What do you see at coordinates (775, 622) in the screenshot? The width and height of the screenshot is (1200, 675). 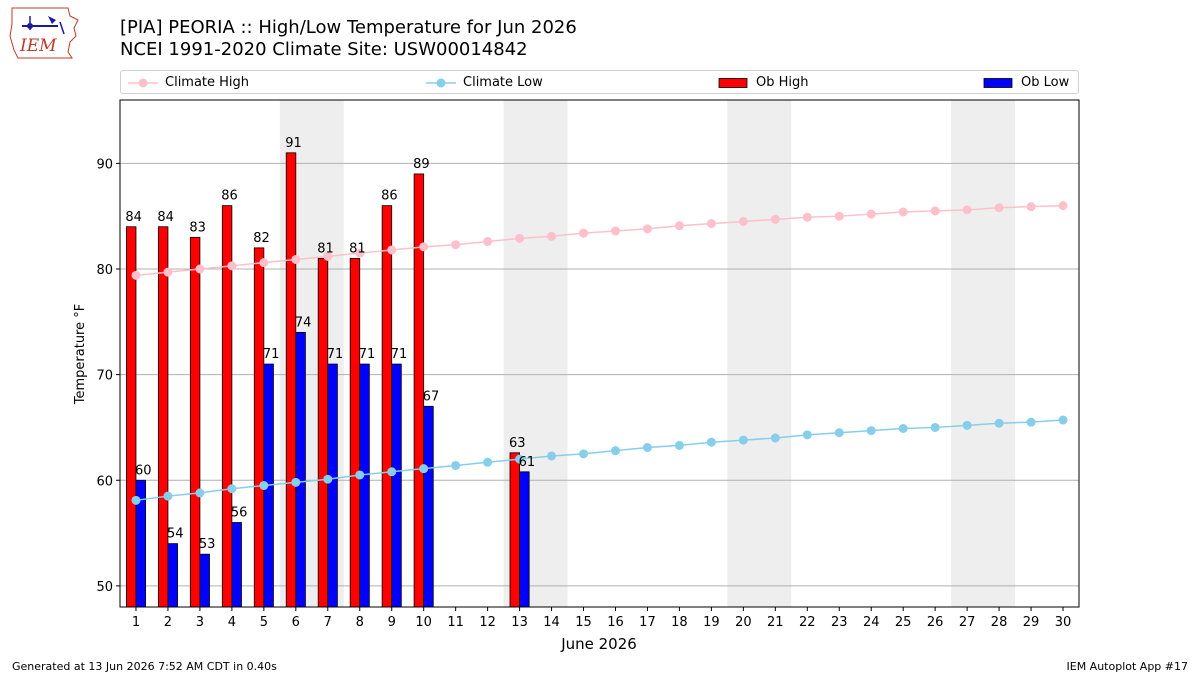 I see `x-tick-label-21: 21` at bounding box center [775, 622].